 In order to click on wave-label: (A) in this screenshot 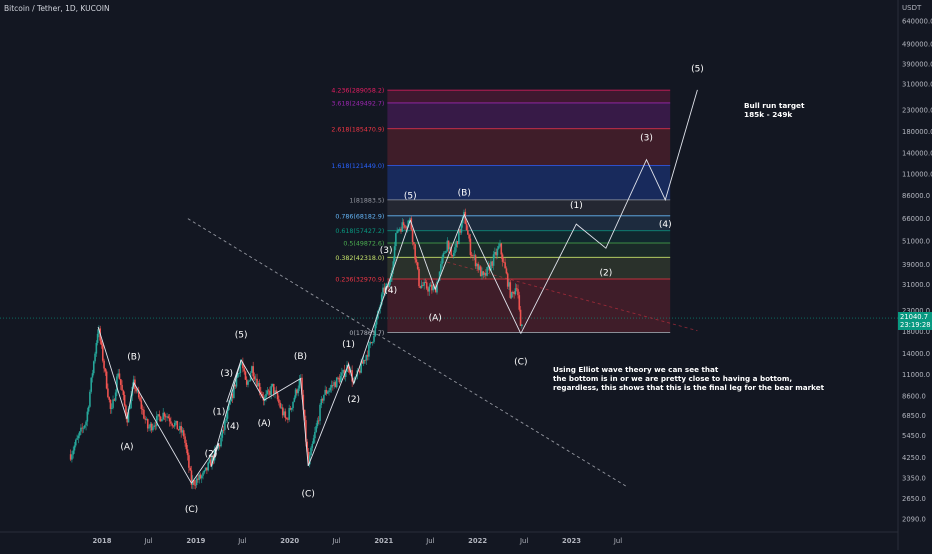, I will do `click(126, 448)`.